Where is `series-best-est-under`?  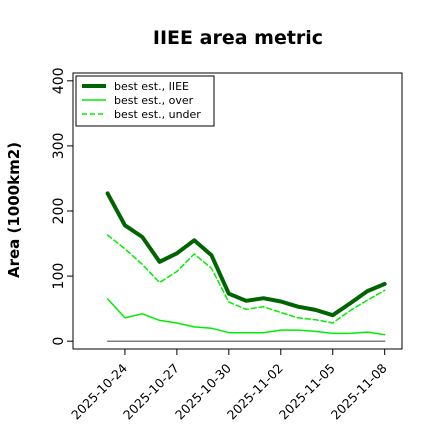
series-best-est-under is located at coordinates (246, 279).